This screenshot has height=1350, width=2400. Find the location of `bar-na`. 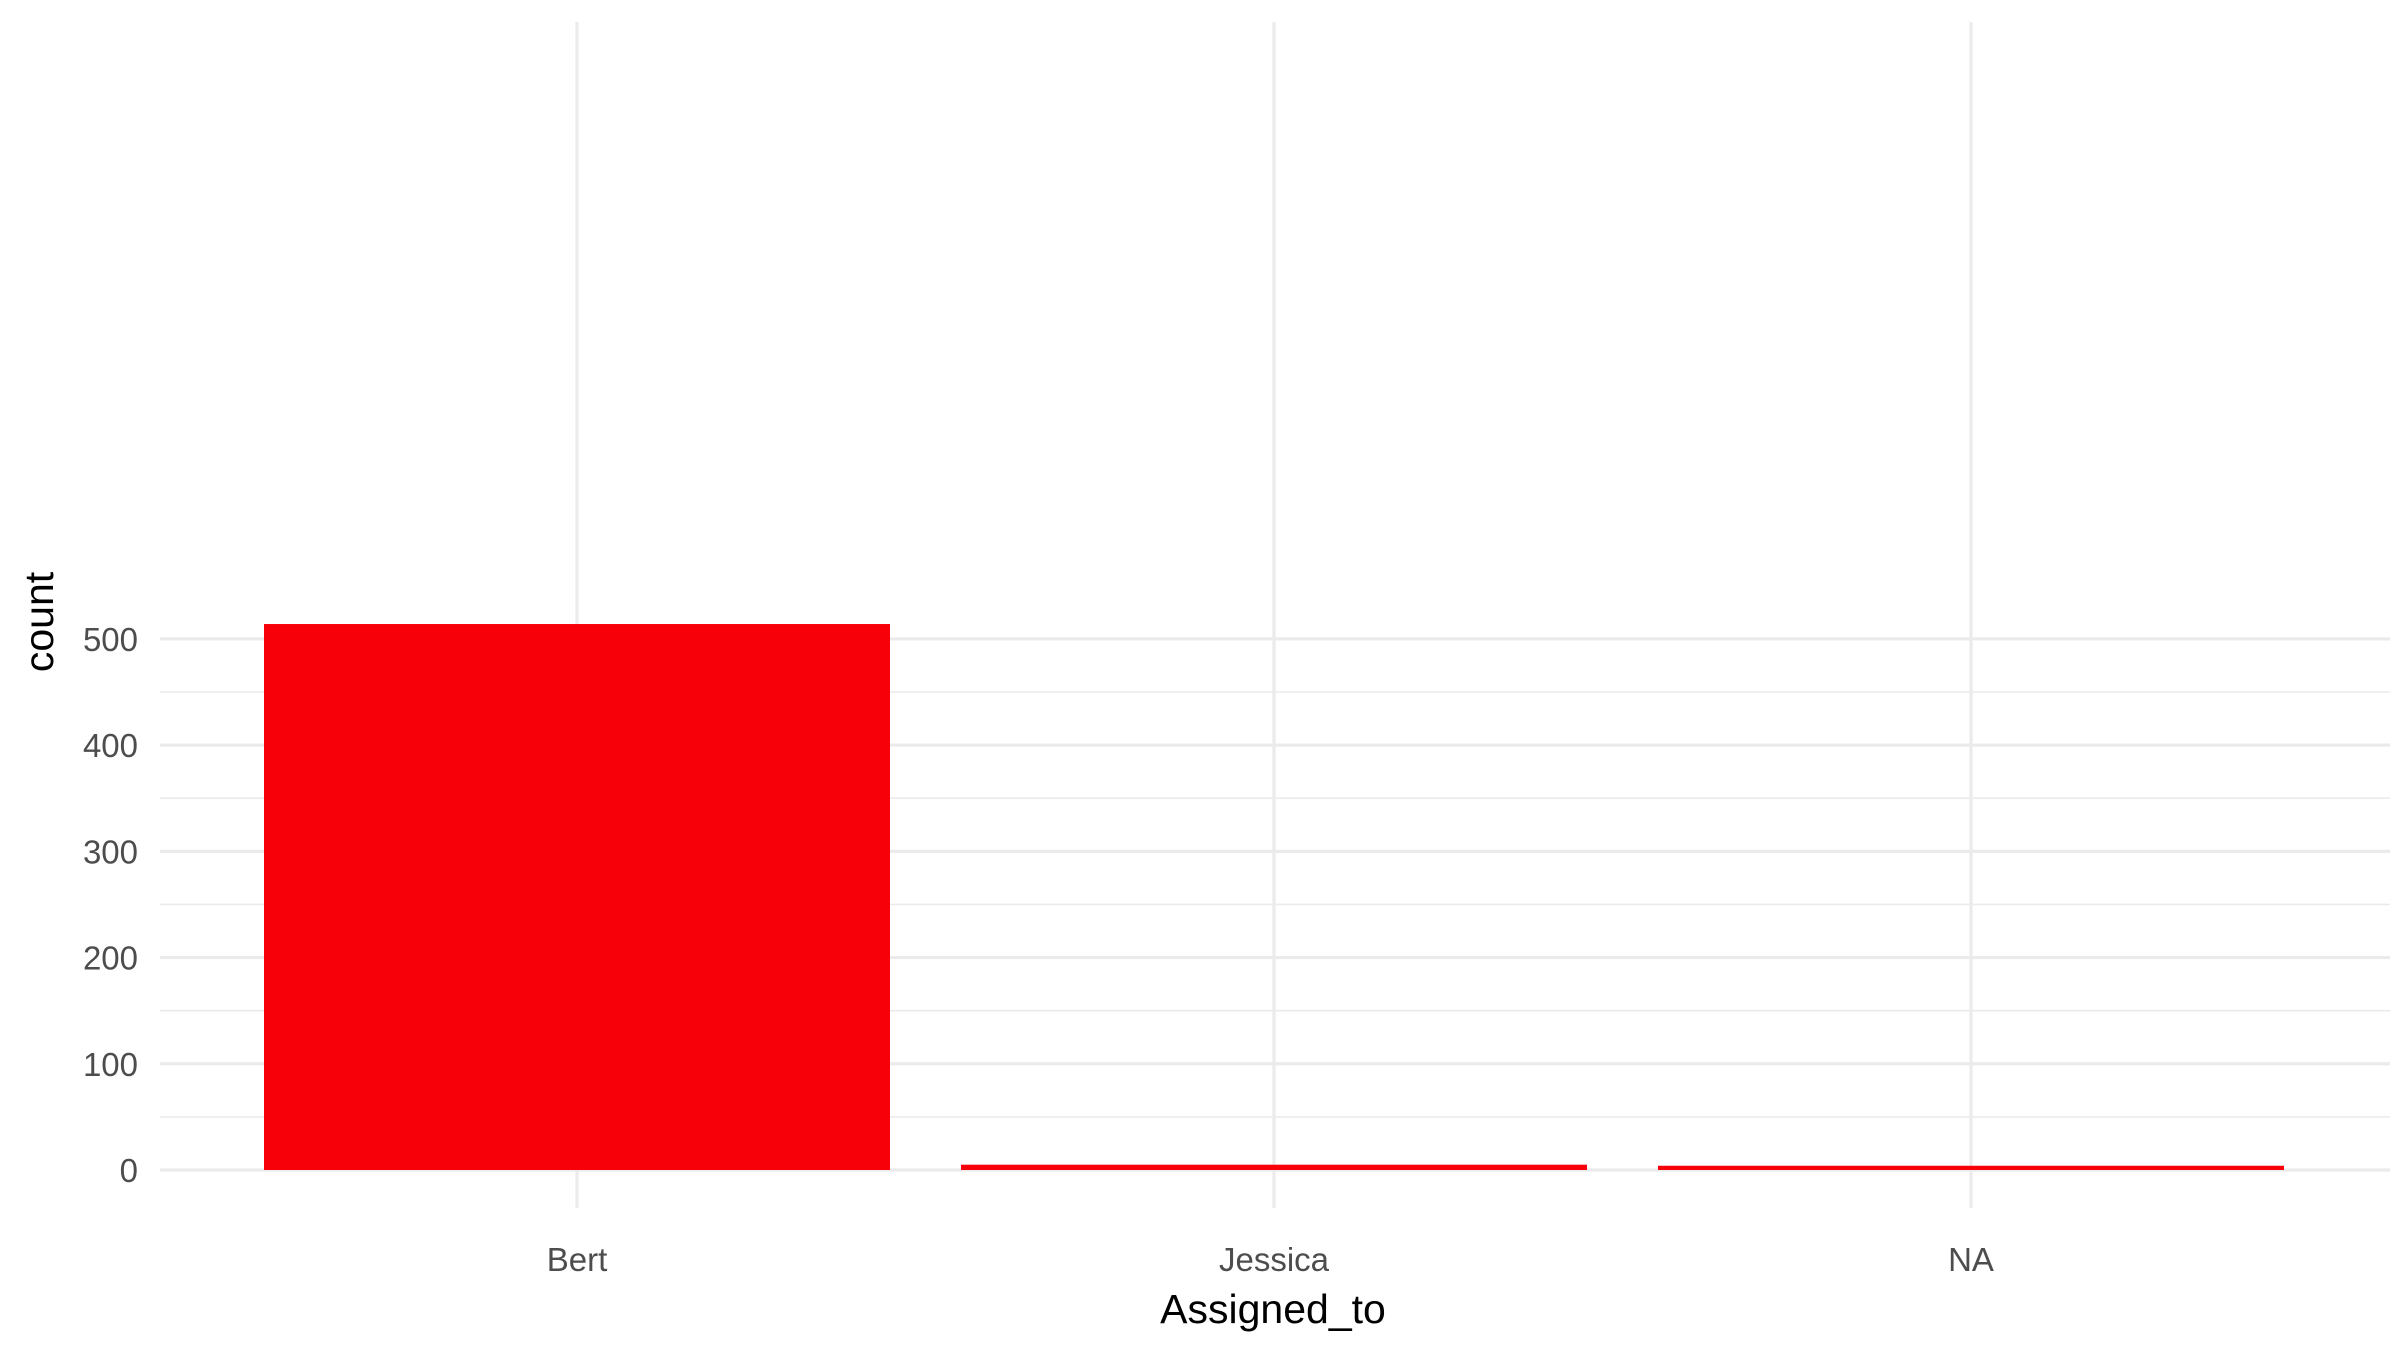

bar-na is located at coordinates (1971, 1167).